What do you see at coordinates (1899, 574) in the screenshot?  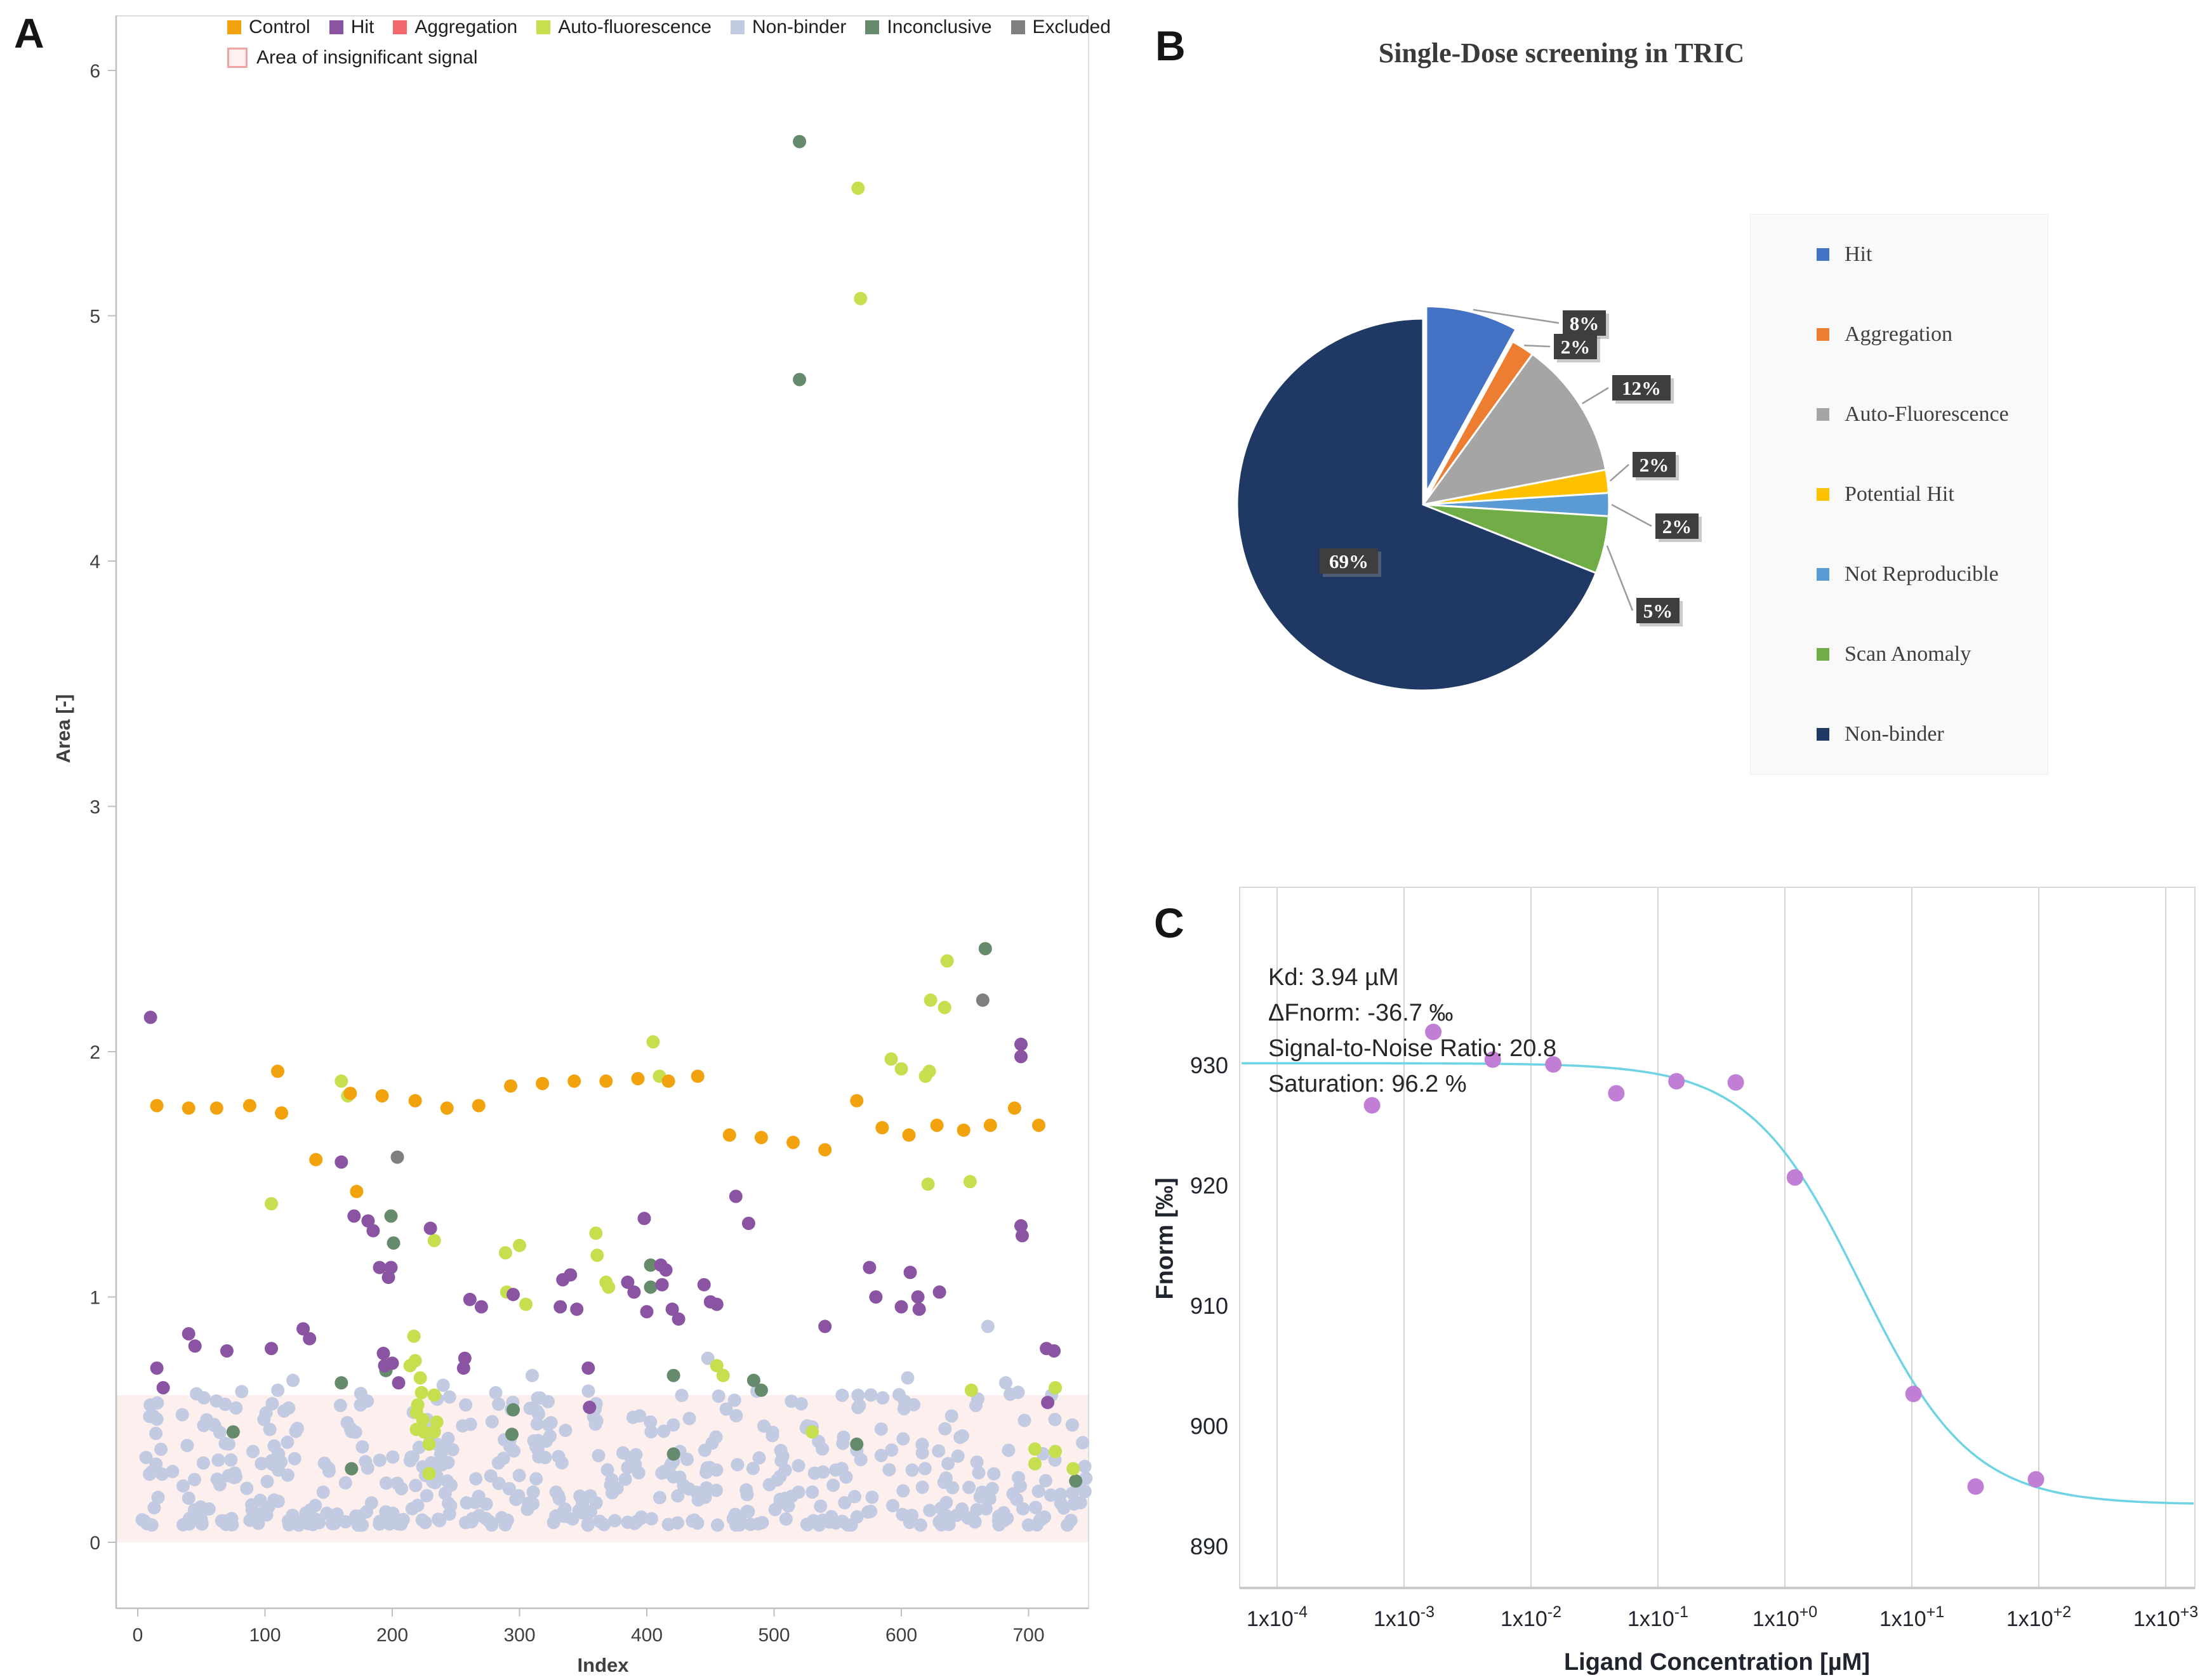 I see `legend-item-not-reproducible: Not Reproducible` at bounding box center [1899, 574].